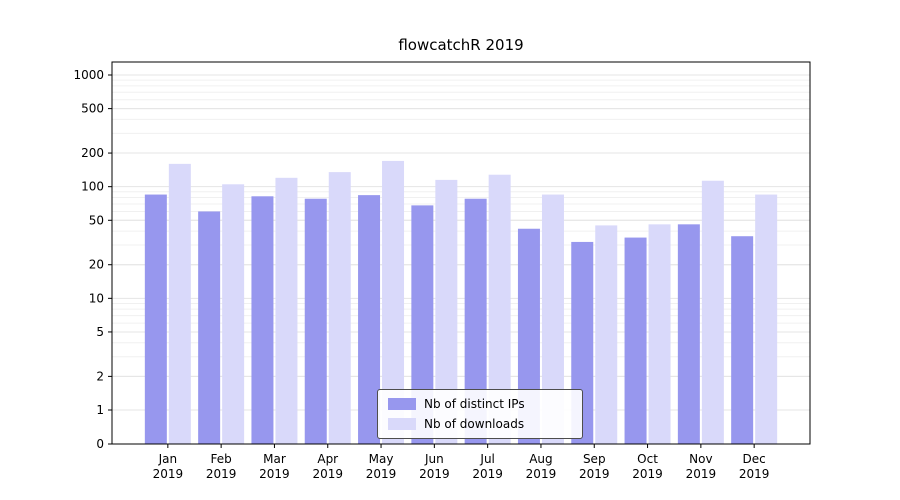 Image resolution: width=900 pixels, height=500 pixels. What do you see at coordinates (233, 314) in the screenshot?
I see `bar-downloads-feb` at bounding box center [233, 314].